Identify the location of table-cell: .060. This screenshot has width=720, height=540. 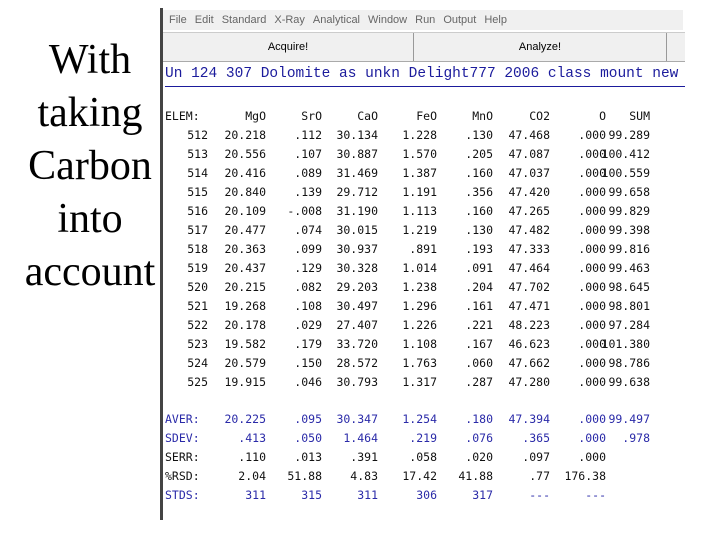
(479, 363).